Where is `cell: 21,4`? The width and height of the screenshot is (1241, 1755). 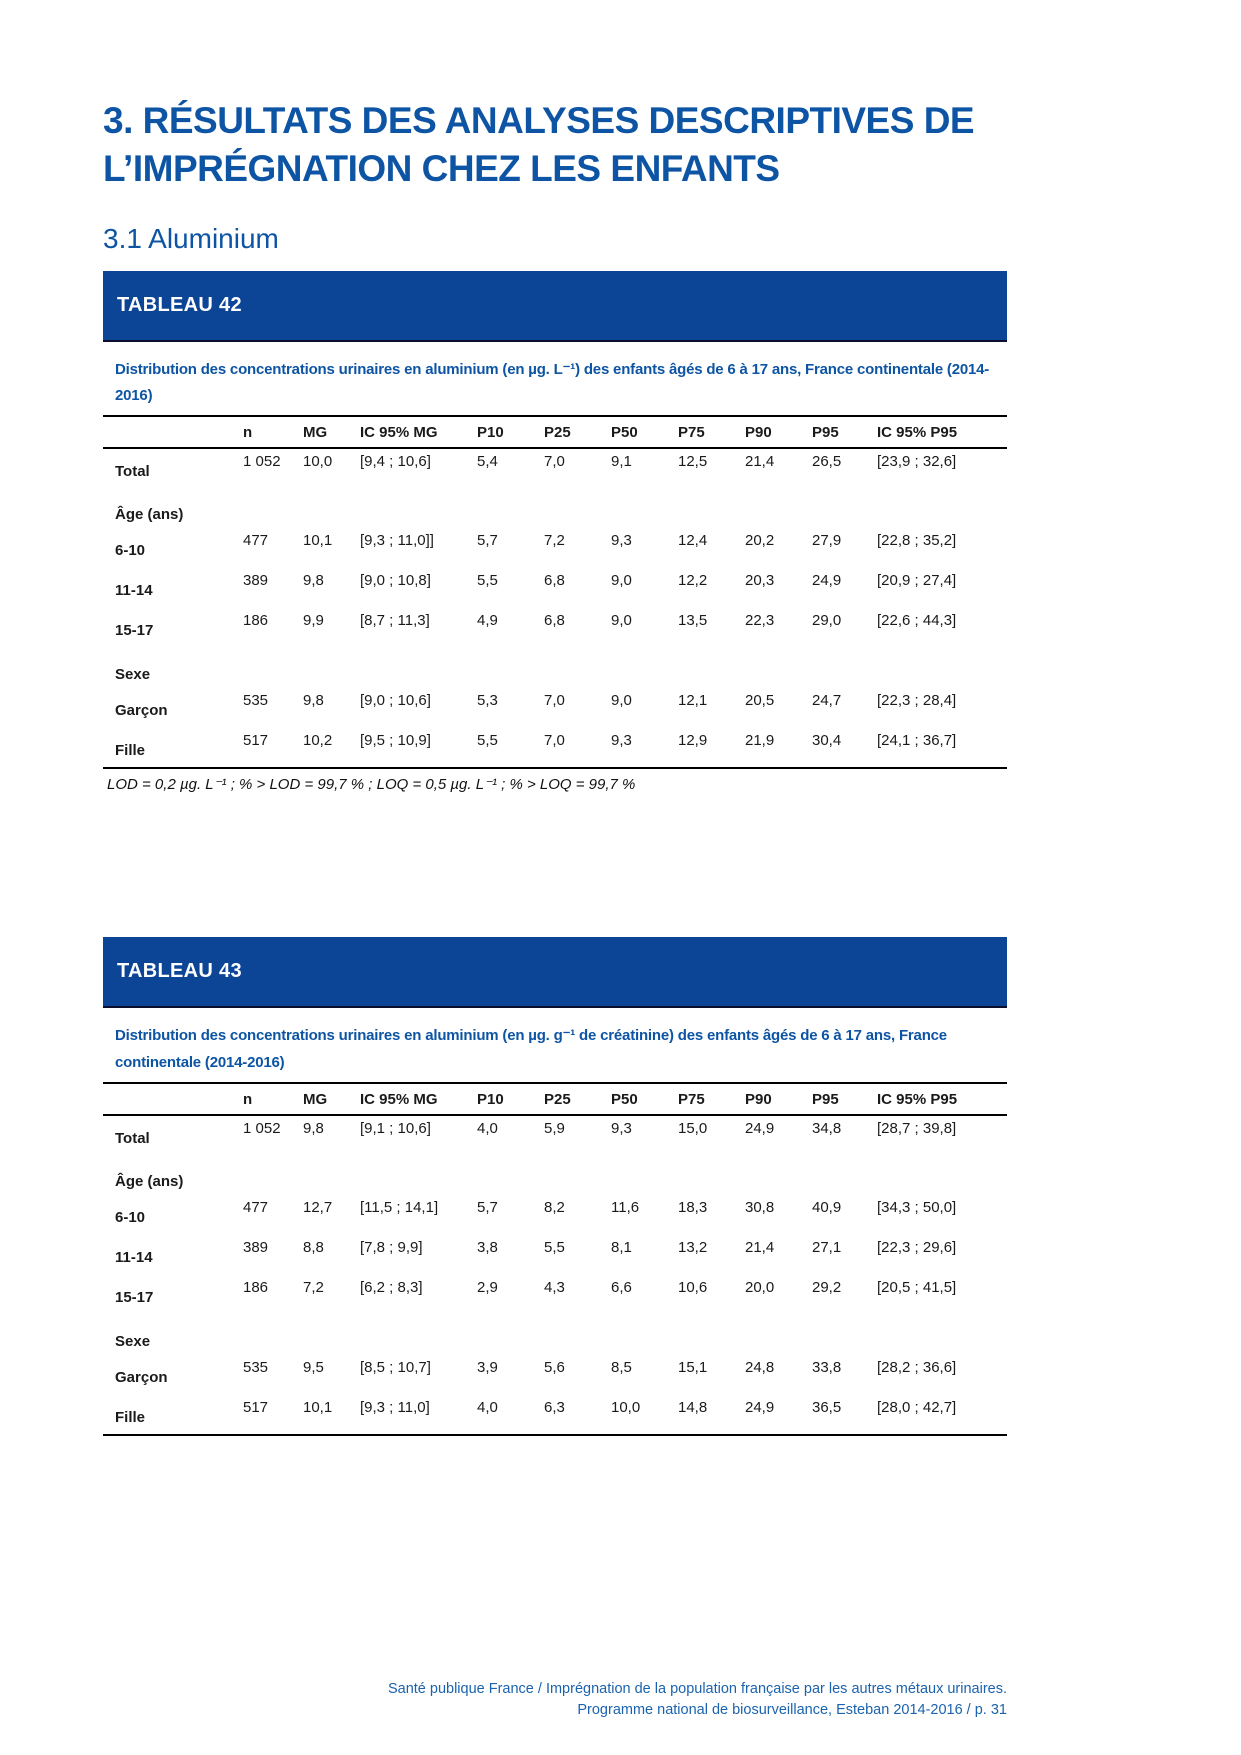
cell: 21,4 is located at coordinates (760, 462).